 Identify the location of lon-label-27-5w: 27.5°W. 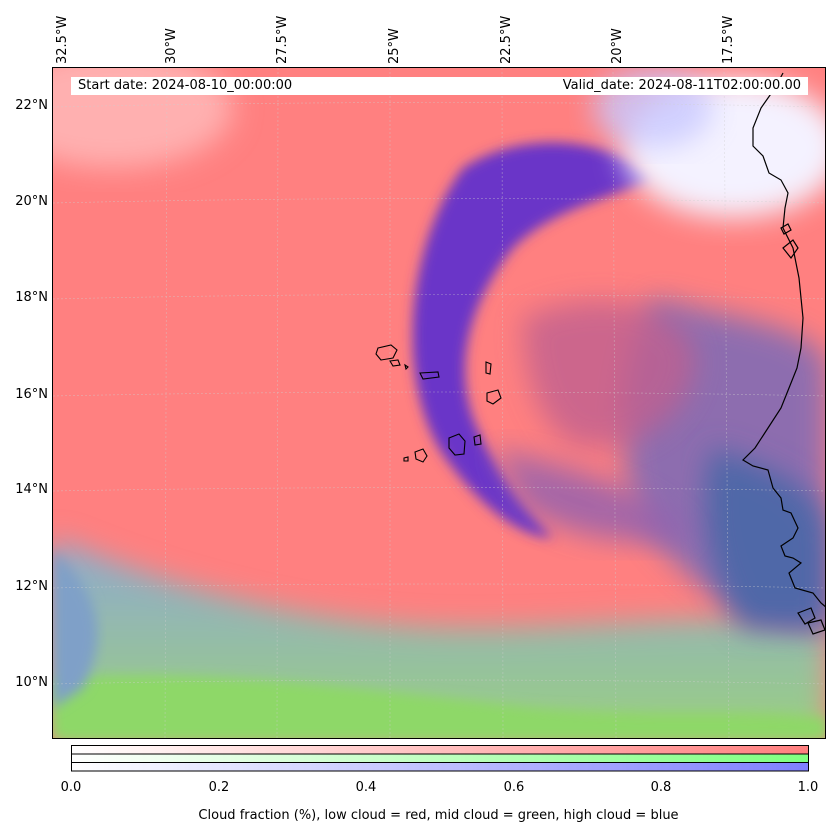
(282, 39).